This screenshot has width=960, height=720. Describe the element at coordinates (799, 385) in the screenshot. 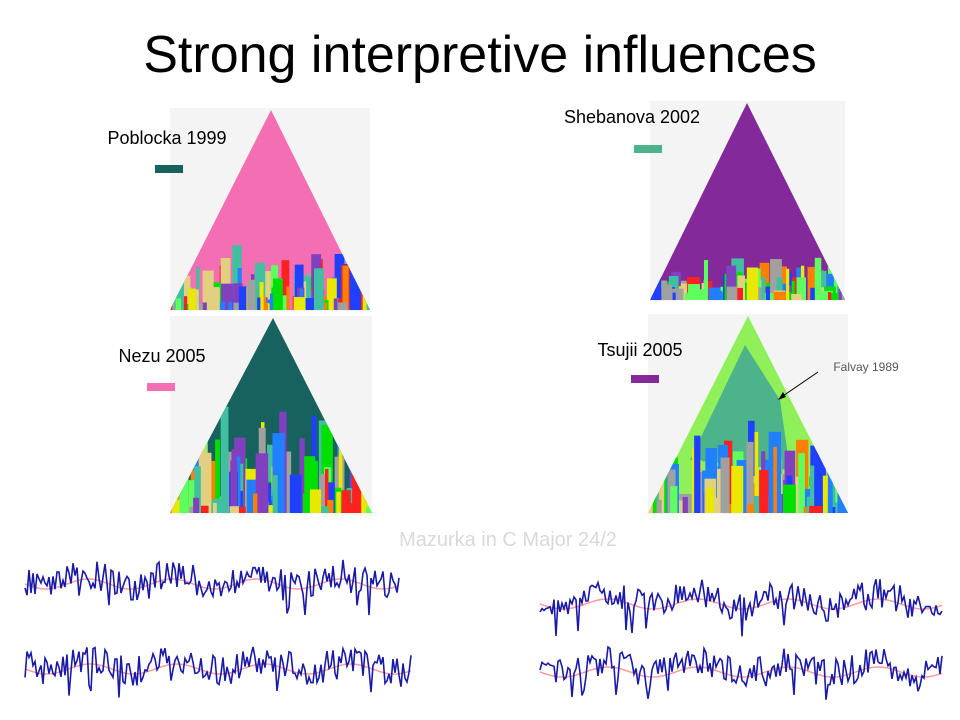

I see `annotation-arrow` at that location.